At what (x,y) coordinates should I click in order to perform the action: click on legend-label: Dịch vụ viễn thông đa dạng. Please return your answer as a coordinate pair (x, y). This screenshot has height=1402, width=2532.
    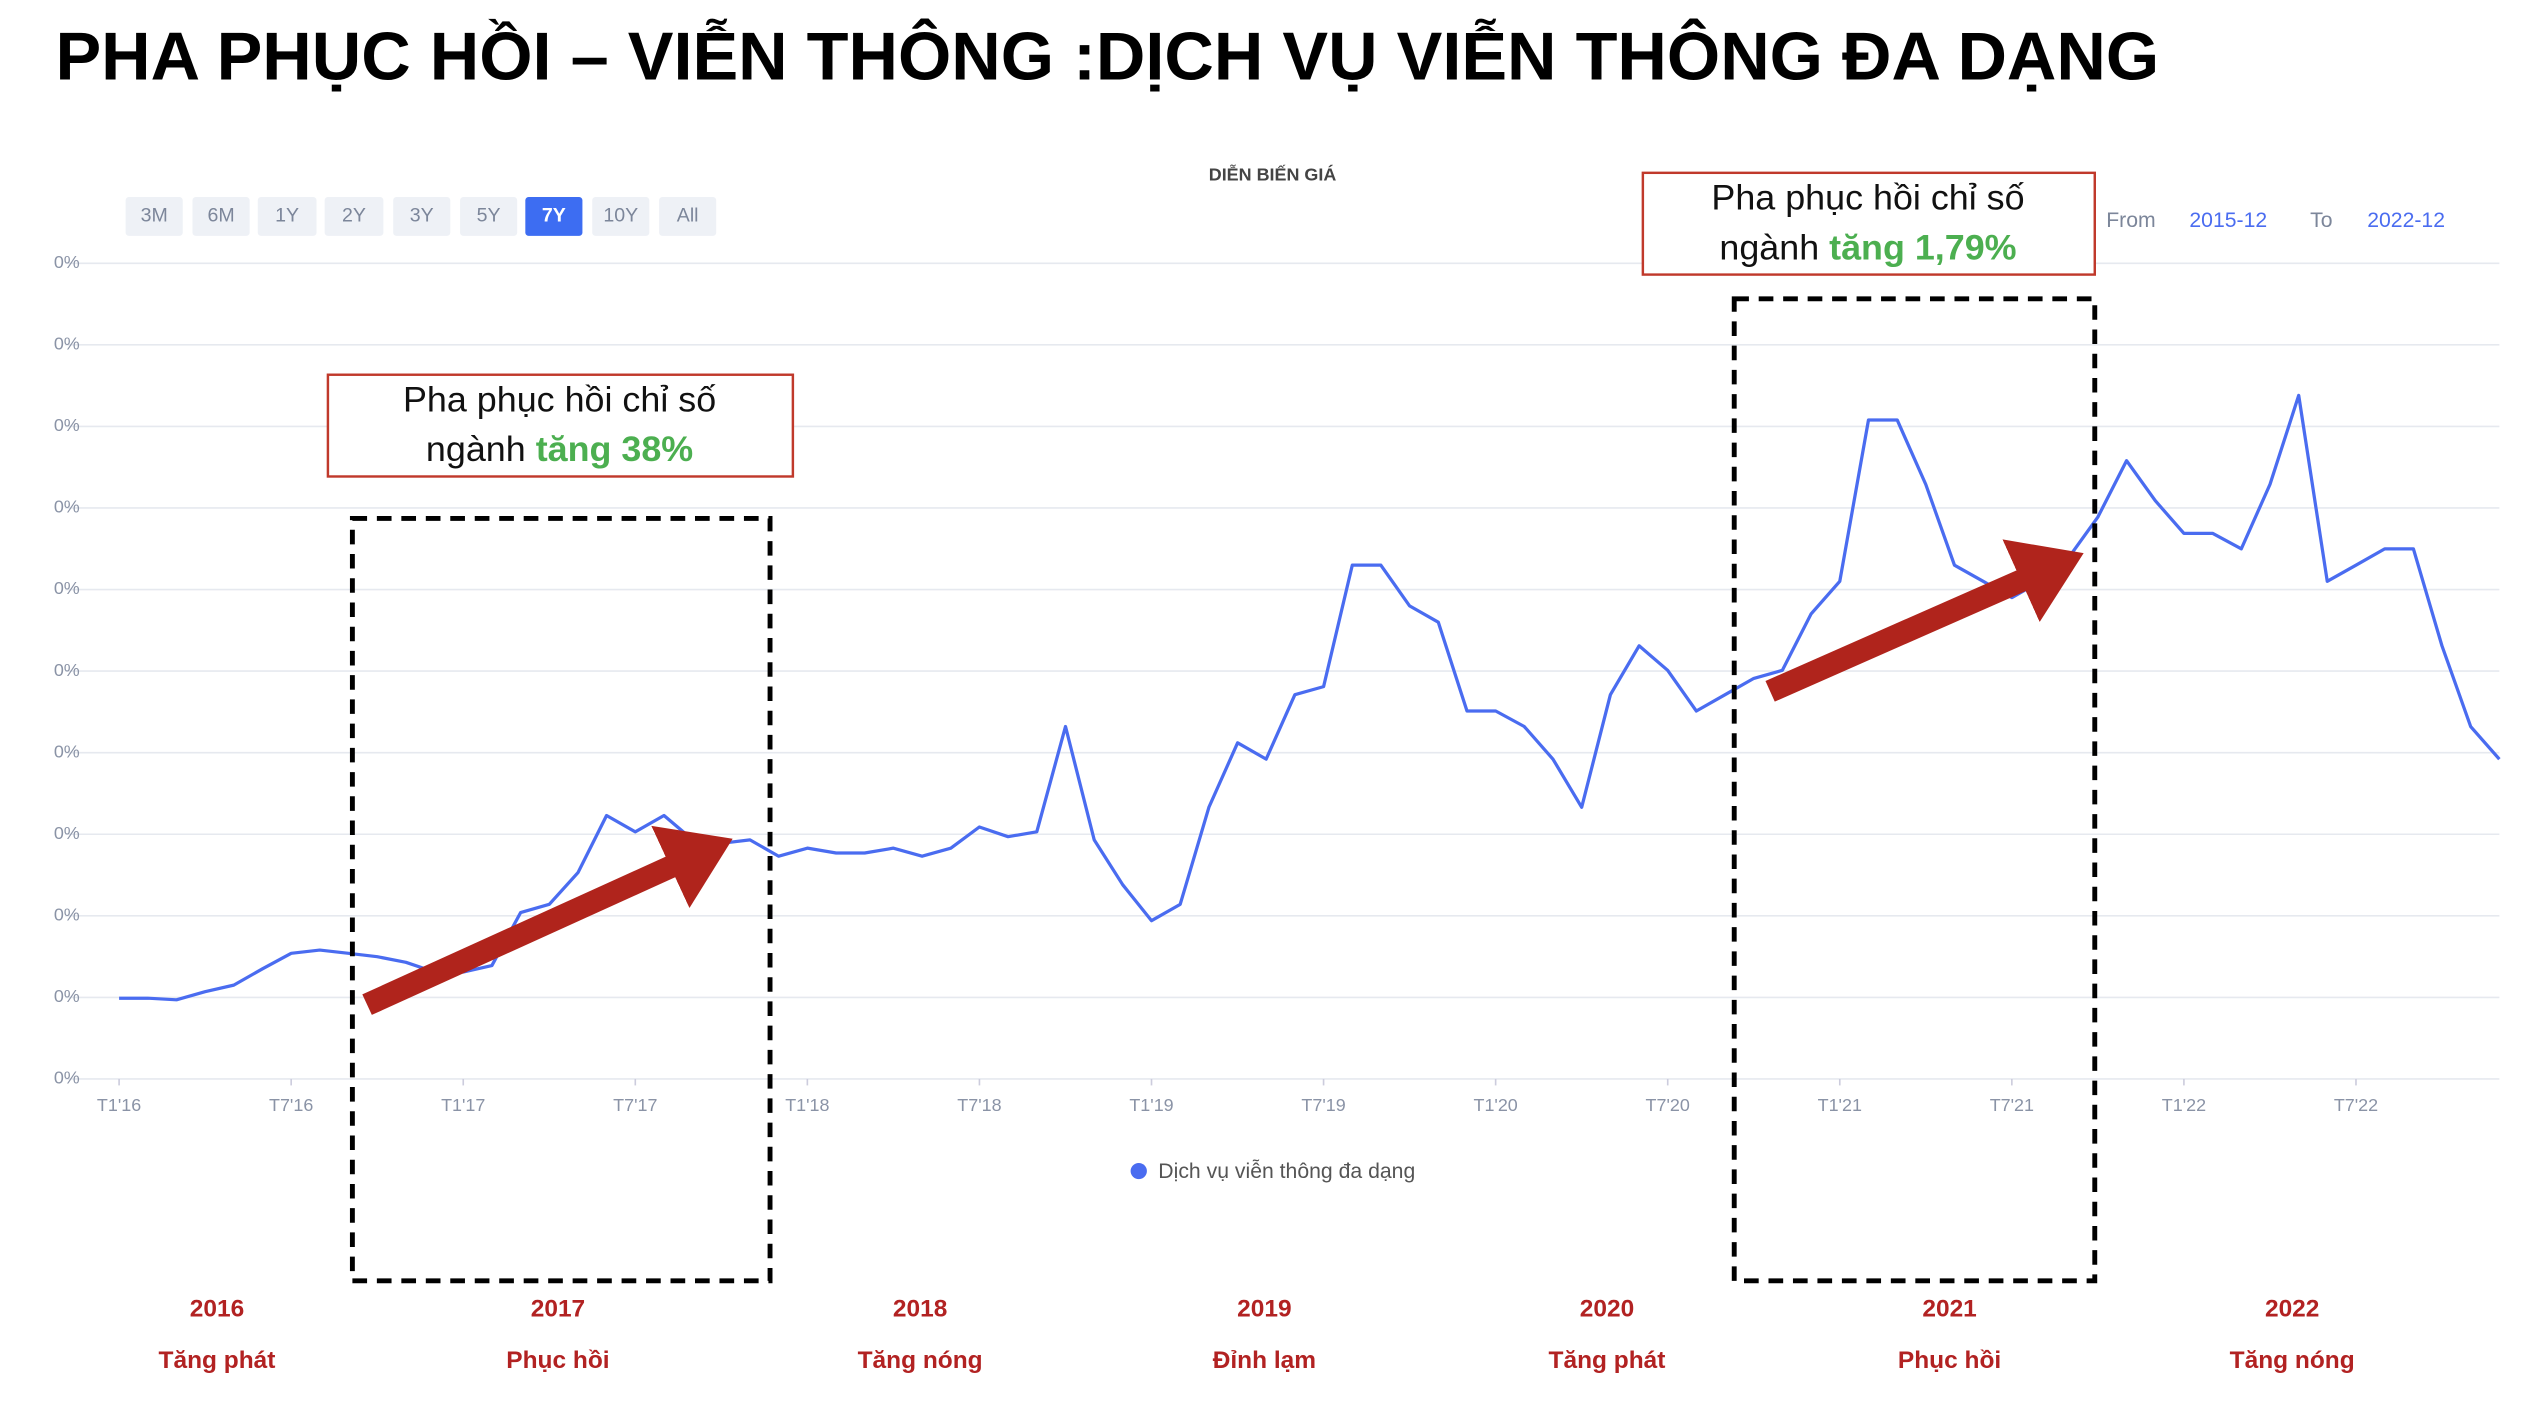
    Looking at the image, I should click on (1286, 1171).